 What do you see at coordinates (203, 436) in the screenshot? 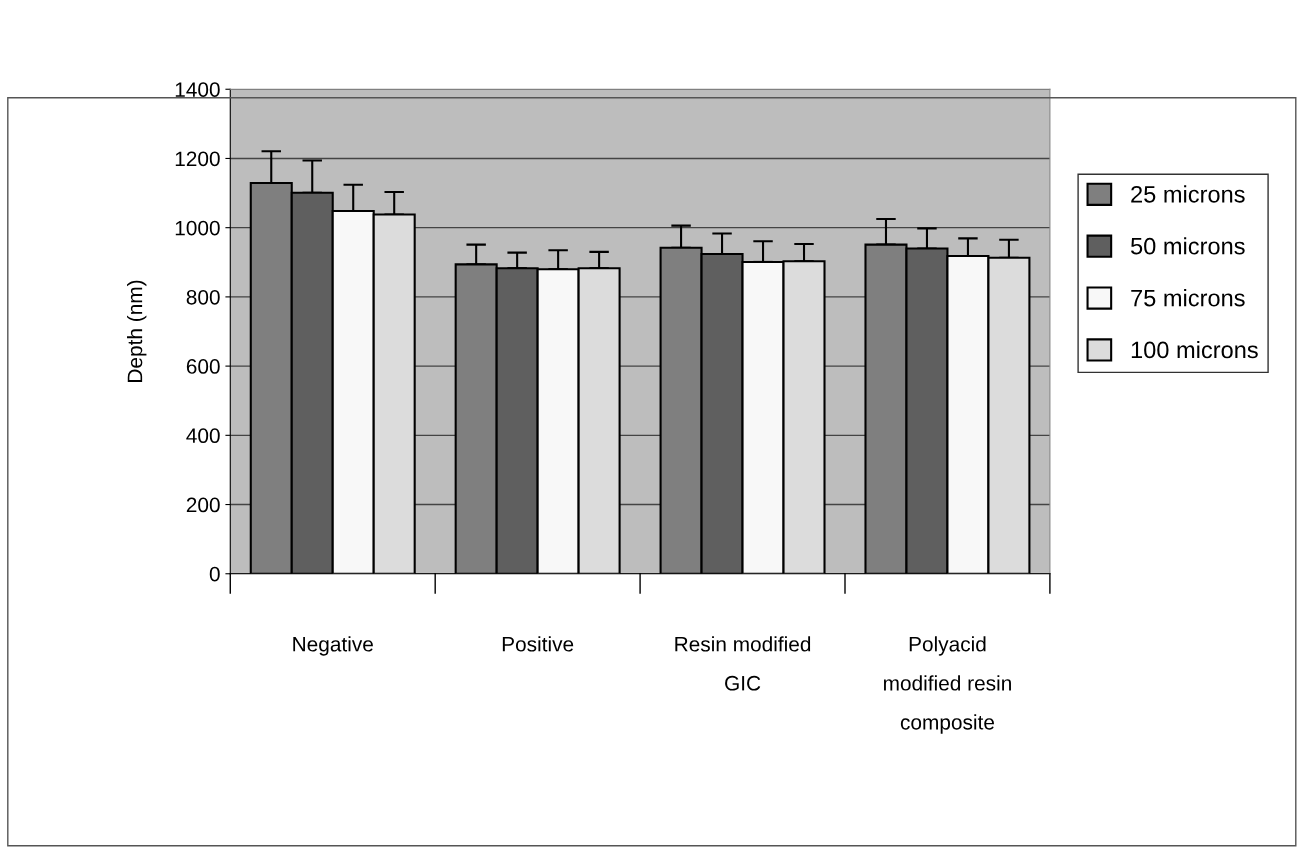
I see `y-tick-label: 400` at bounding box center [203, 436].